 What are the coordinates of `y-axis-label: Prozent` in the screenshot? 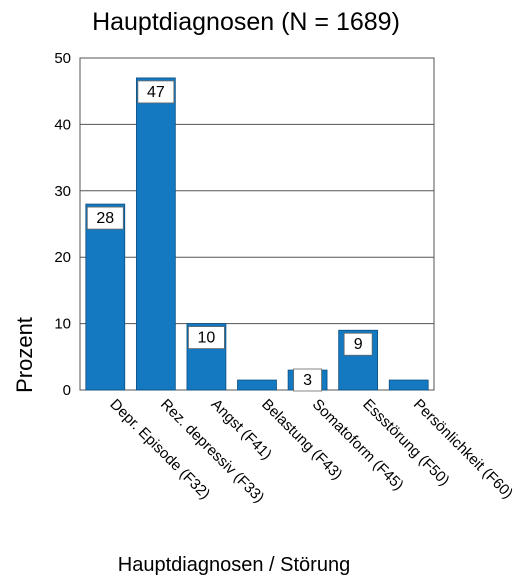 It's located at (24, 355).